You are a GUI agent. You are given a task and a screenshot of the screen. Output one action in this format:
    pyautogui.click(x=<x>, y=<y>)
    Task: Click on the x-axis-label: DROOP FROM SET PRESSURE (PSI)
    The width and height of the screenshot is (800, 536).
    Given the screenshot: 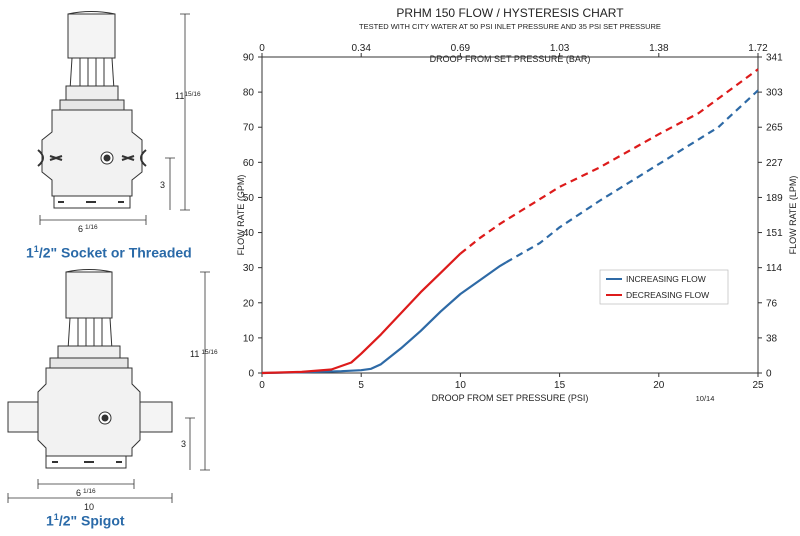 What is the action you would take?
    pyautogui.click(x=510, y=398)
    